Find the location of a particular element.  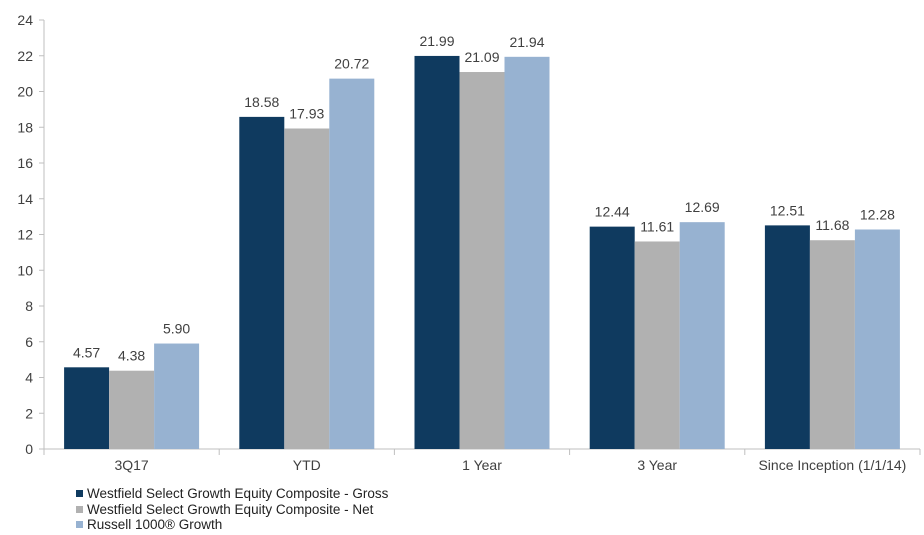

bar-data-label: 21.09 is located at coordinates (481, 57).